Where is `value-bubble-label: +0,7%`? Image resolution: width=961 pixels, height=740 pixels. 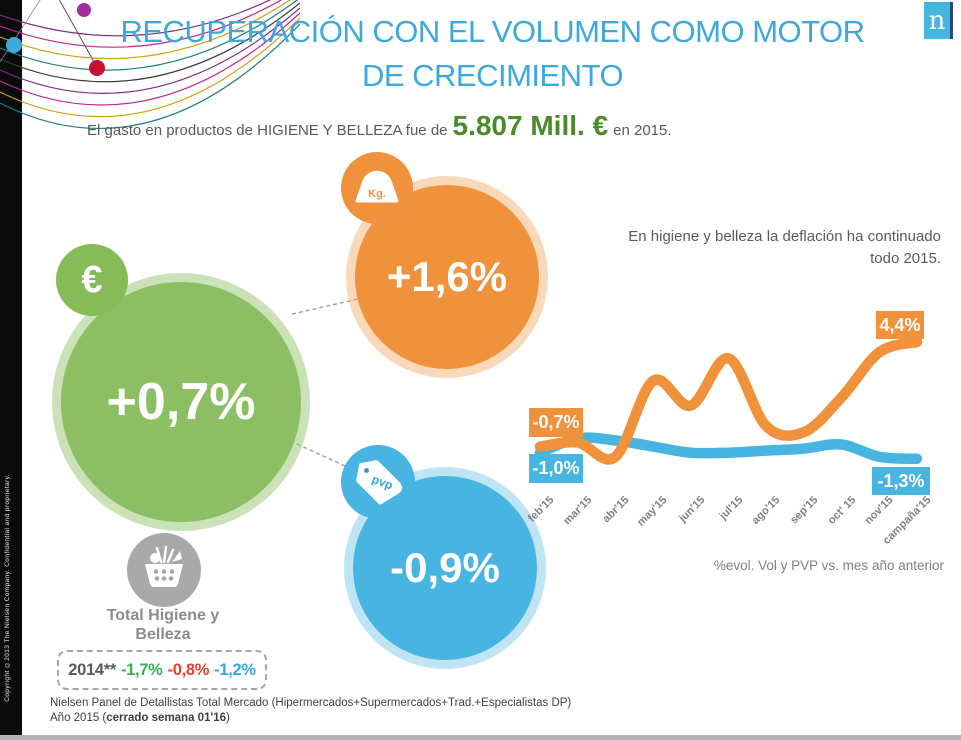 value-bubble-label: +0,7% is located at coordinates (181, 402).